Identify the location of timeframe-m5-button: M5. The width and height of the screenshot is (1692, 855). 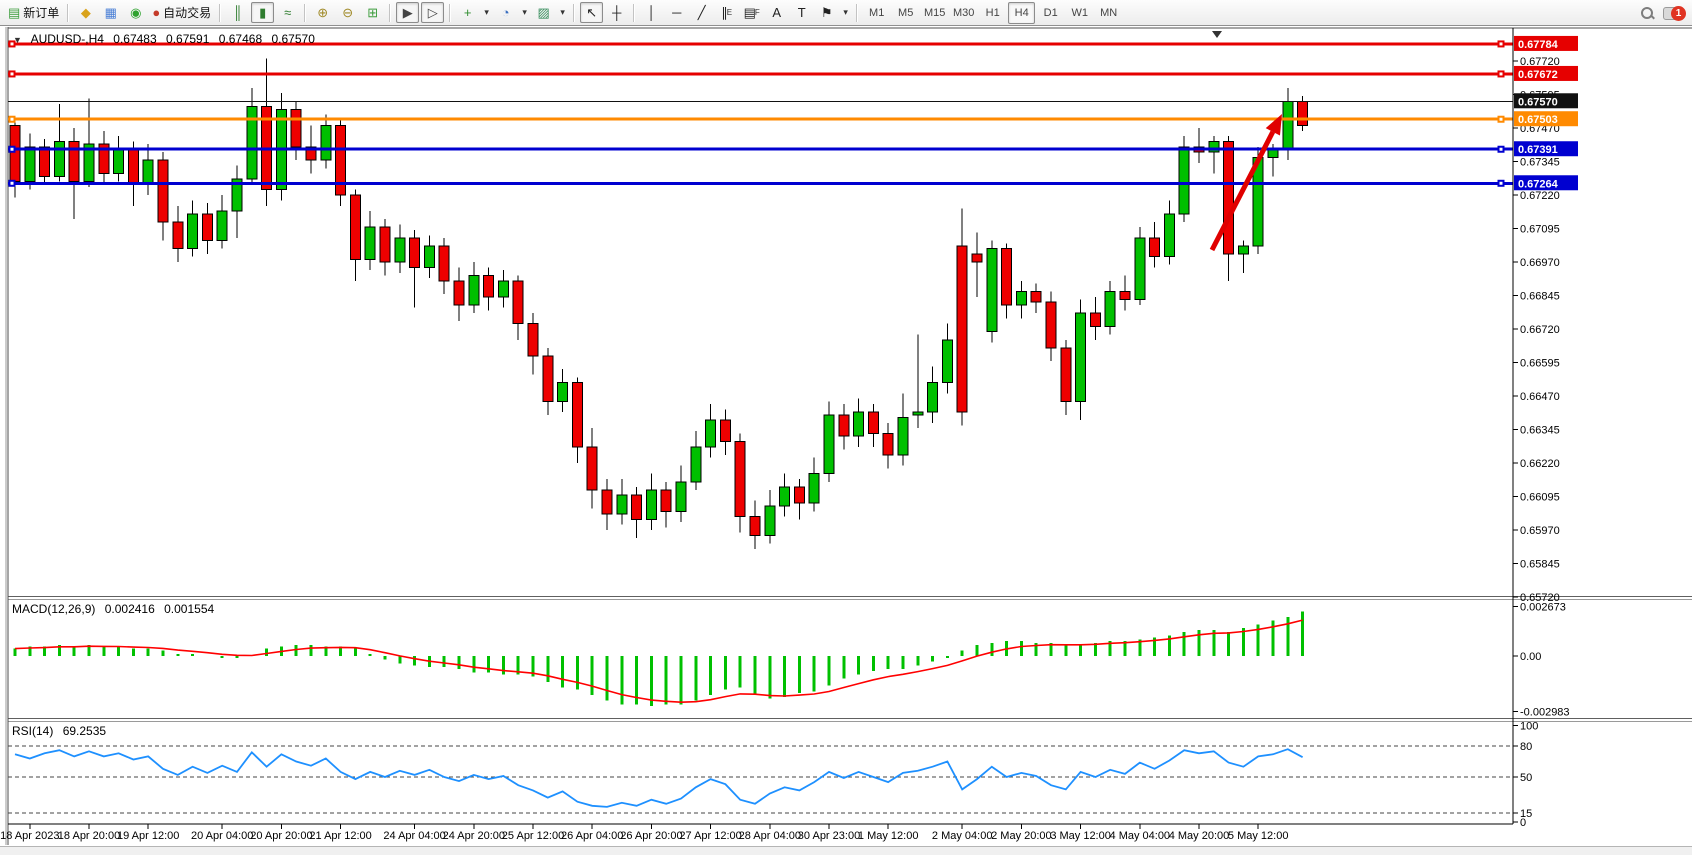
(906, 12).